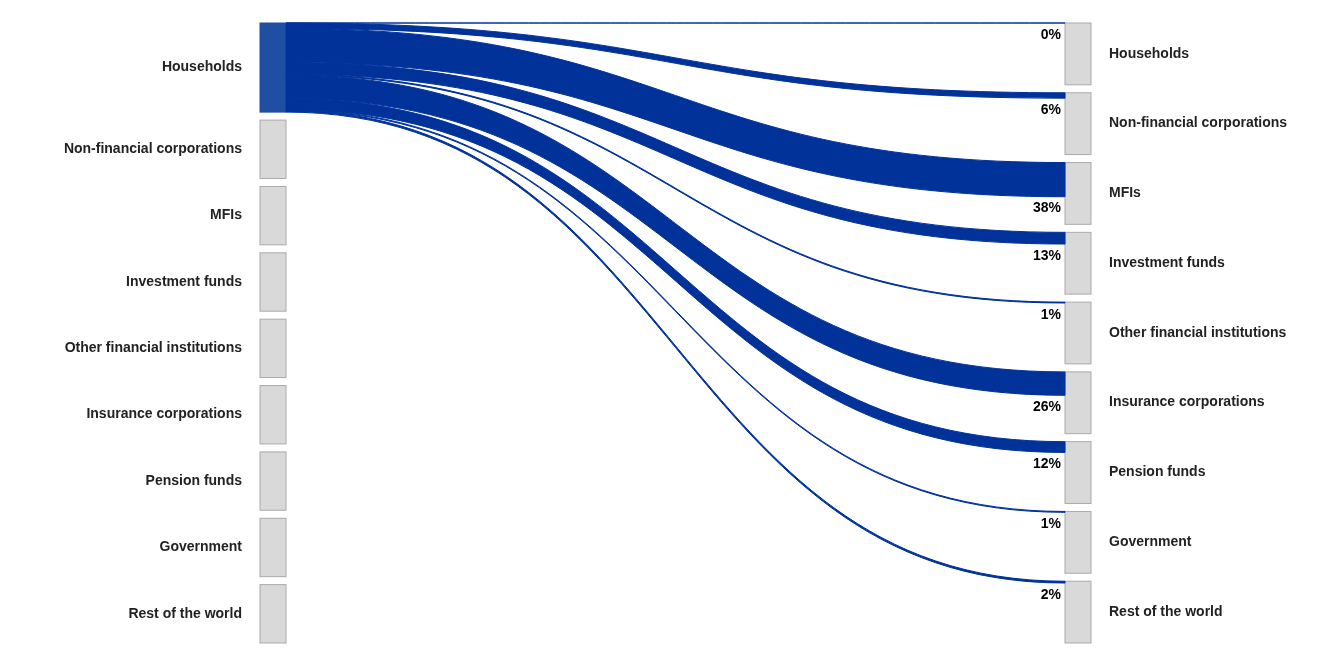  Describe the element at coordinates (1051, 108) in the screenshot. I see `data-label: 6%` at that location.